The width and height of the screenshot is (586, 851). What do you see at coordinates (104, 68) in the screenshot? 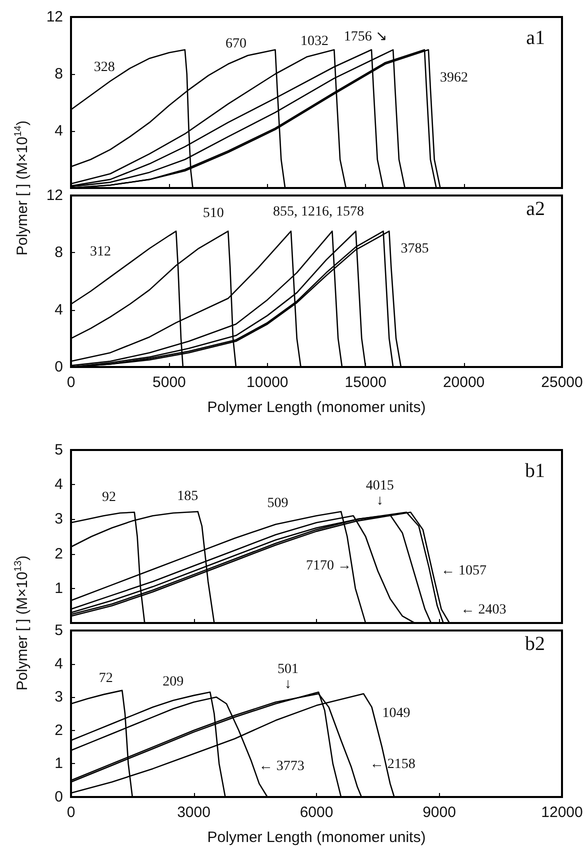
I see `annotation: 328` at bounding box center [104, 68].